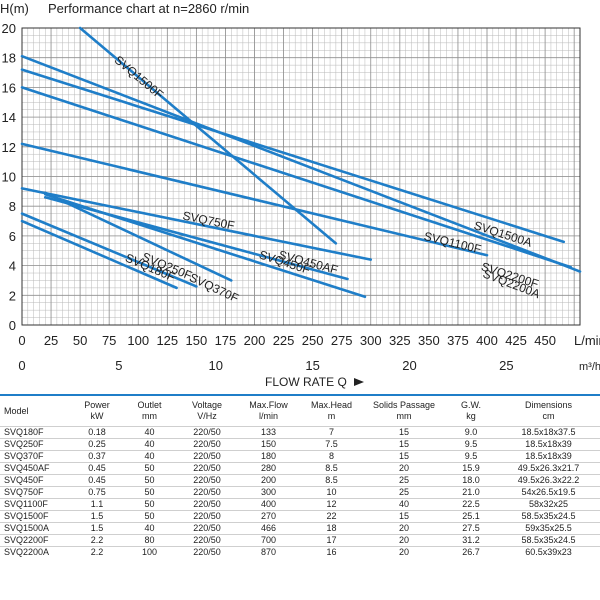 The height and width of the screenshot is (600, 600). What do you see at coordinates (331, 516) in the screenshot?
I see `cell-max-head: 22` at bounding box center [331, 516].